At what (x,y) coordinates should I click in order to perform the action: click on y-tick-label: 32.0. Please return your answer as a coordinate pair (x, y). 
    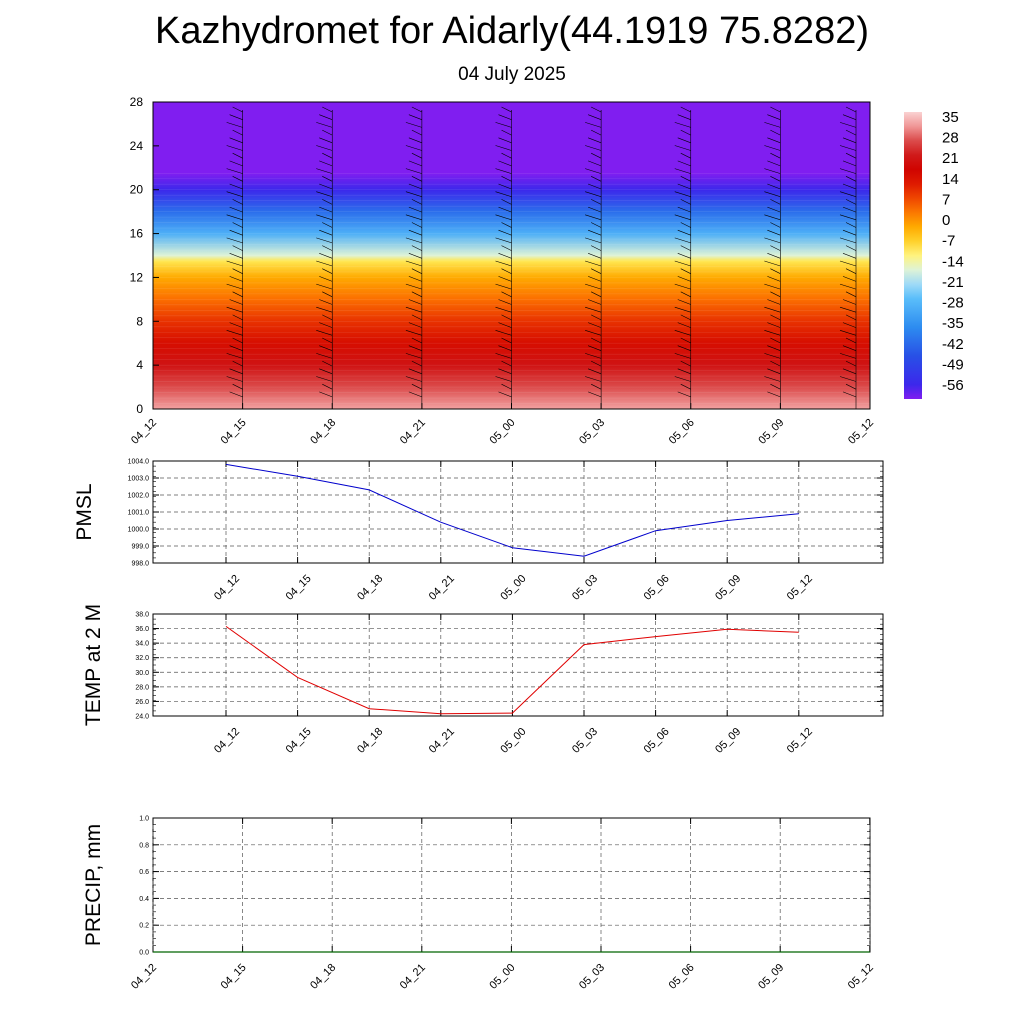
    Looking at the image, I should click on (142, 658).